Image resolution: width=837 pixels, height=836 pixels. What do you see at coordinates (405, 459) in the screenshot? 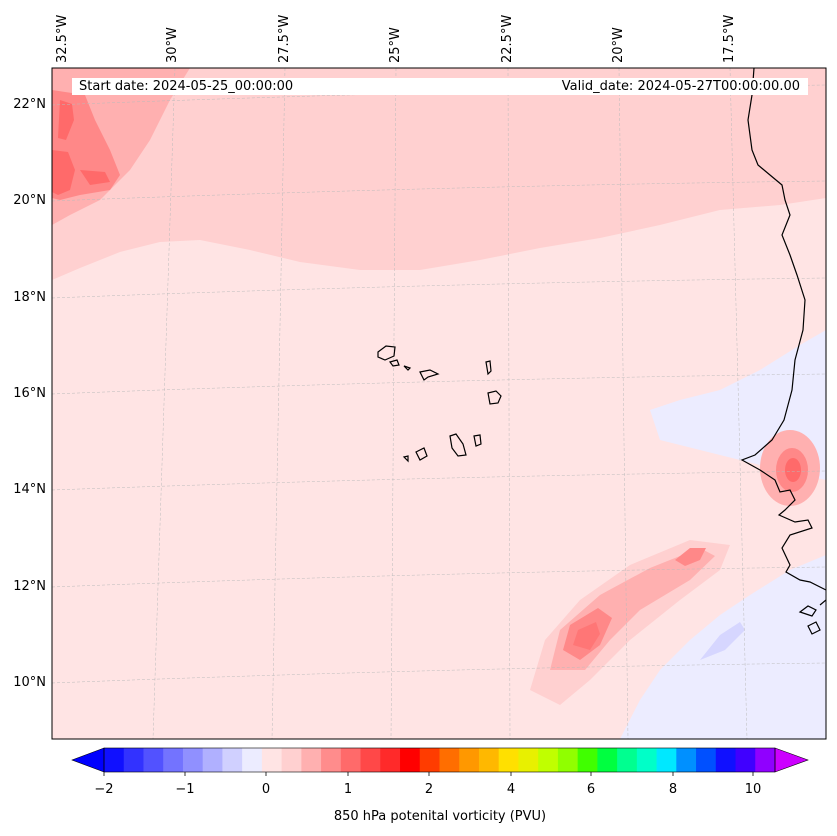
I see `island-brava` at bounding box center [405, 459].